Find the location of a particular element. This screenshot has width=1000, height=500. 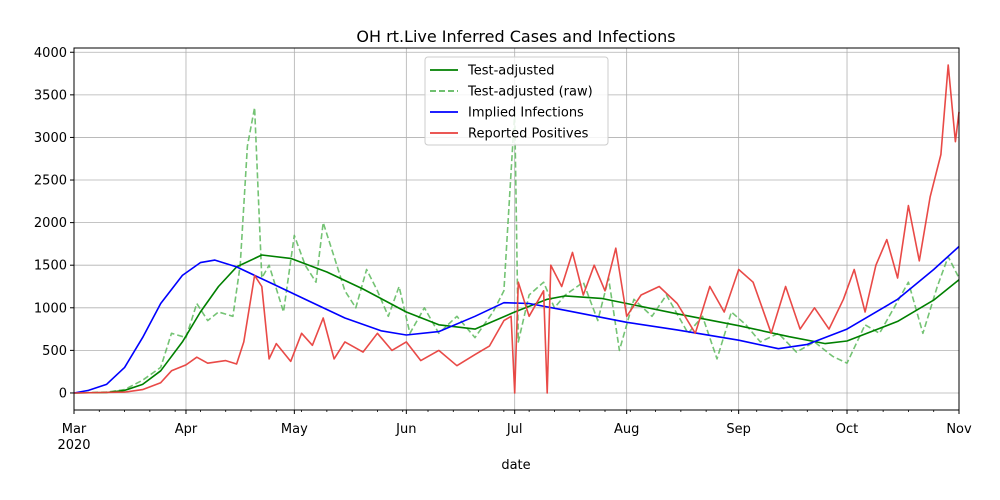

x-tick-label: Oct is located at coordinates (847, 429).